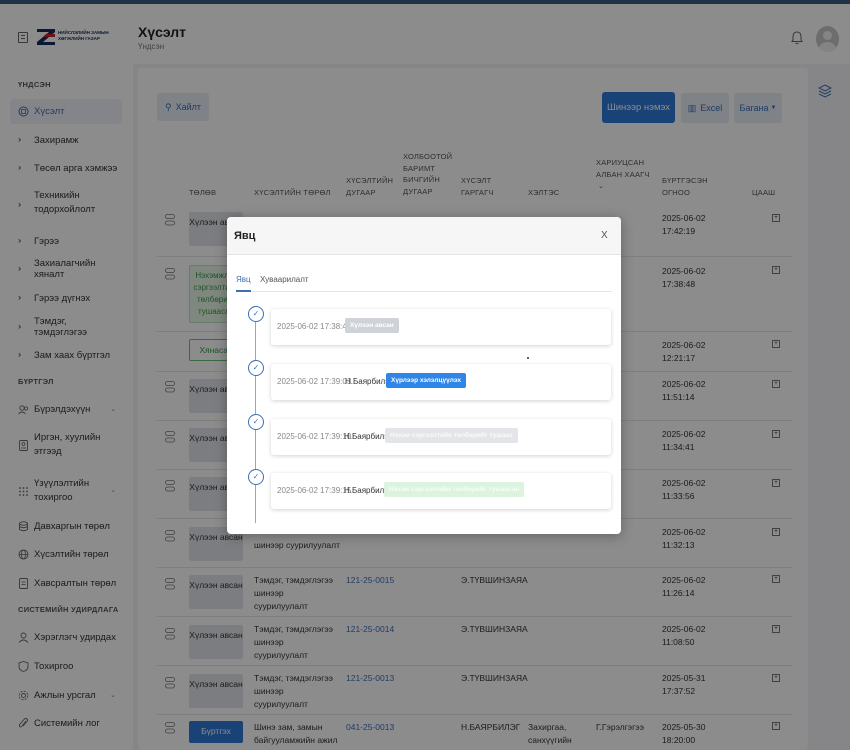  Describe the element at coordinates (604, 235) in the screenshot. I see `close-icon: X` at that location.